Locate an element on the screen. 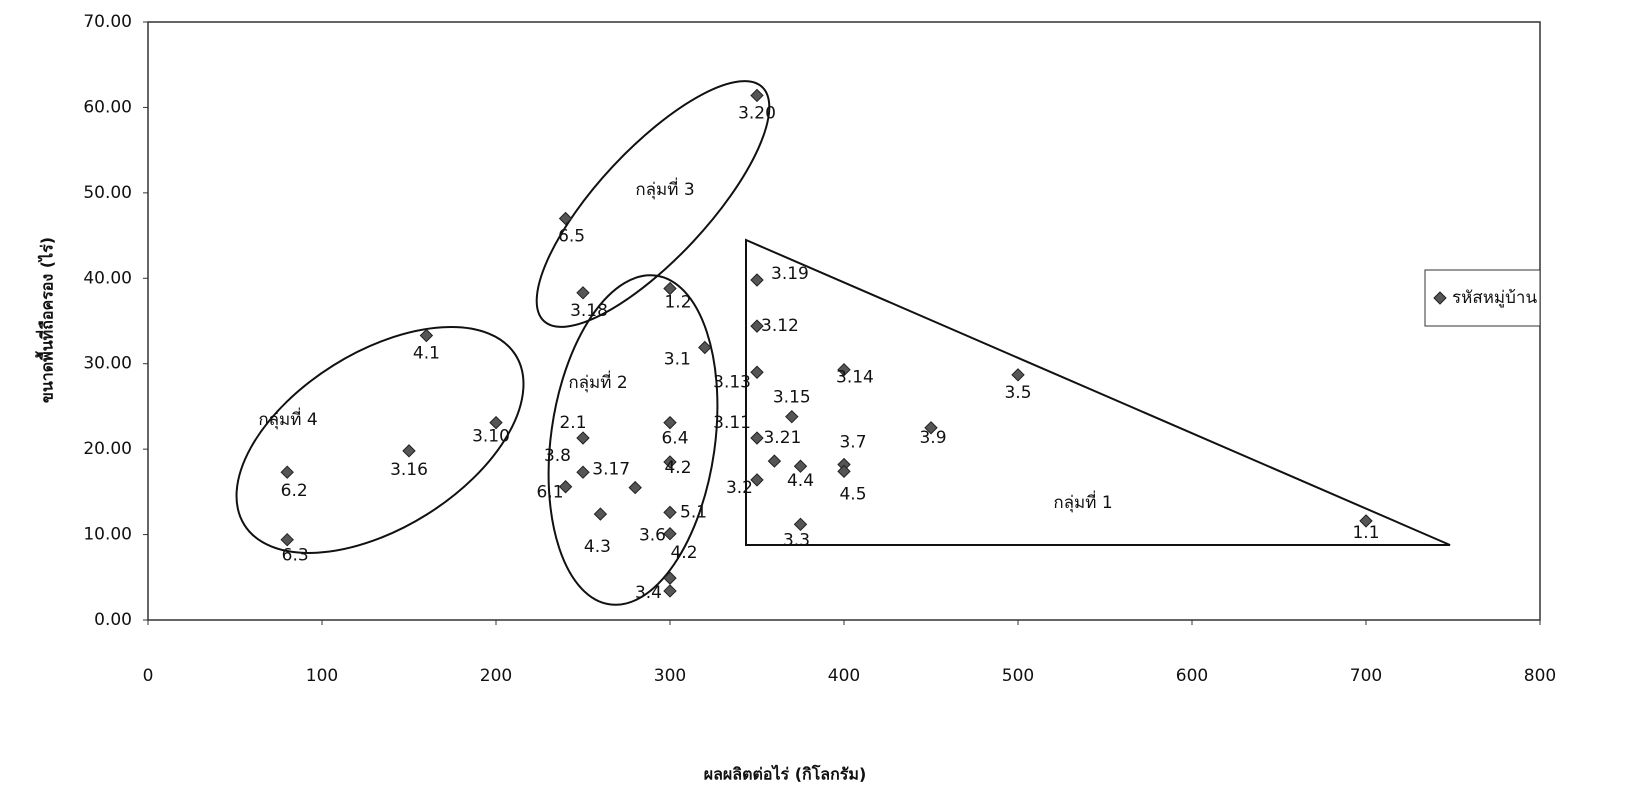  y-tick-label: 40.00 is located at coordinates (107, 278).